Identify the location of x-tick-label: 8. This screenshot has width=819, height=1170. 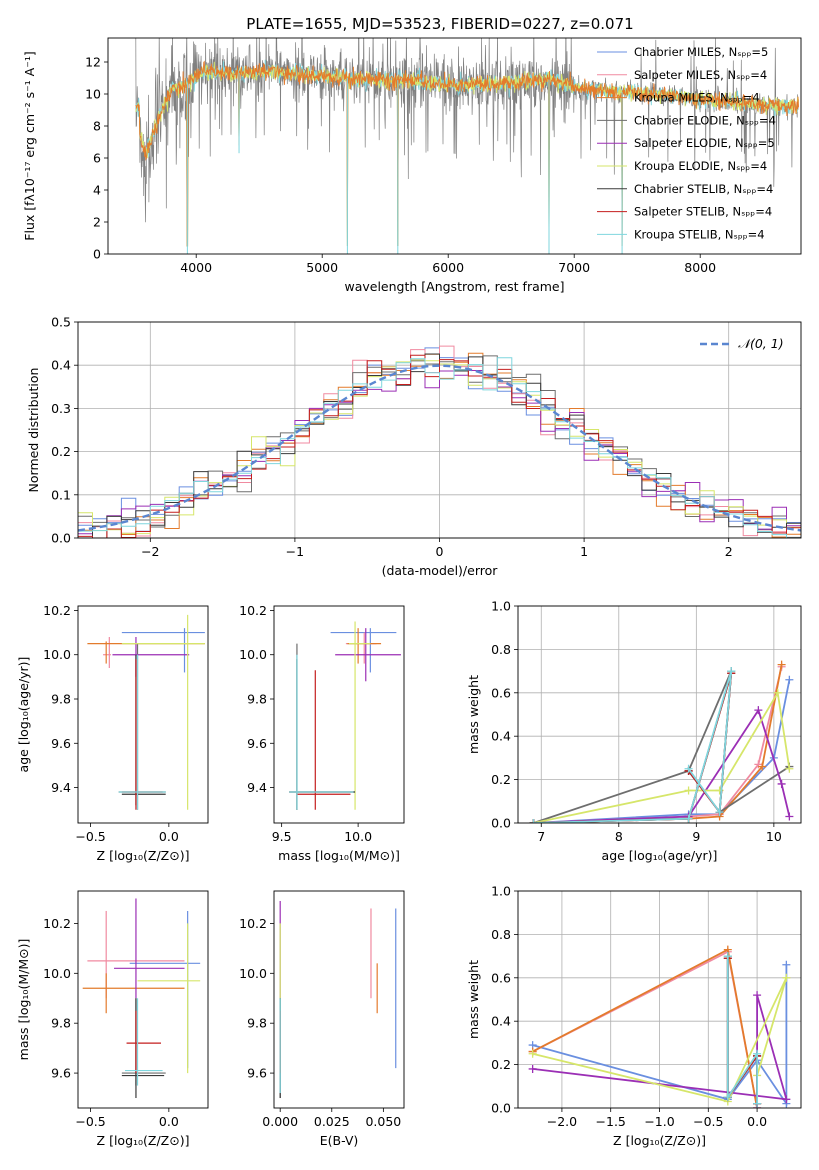
(619, 836).